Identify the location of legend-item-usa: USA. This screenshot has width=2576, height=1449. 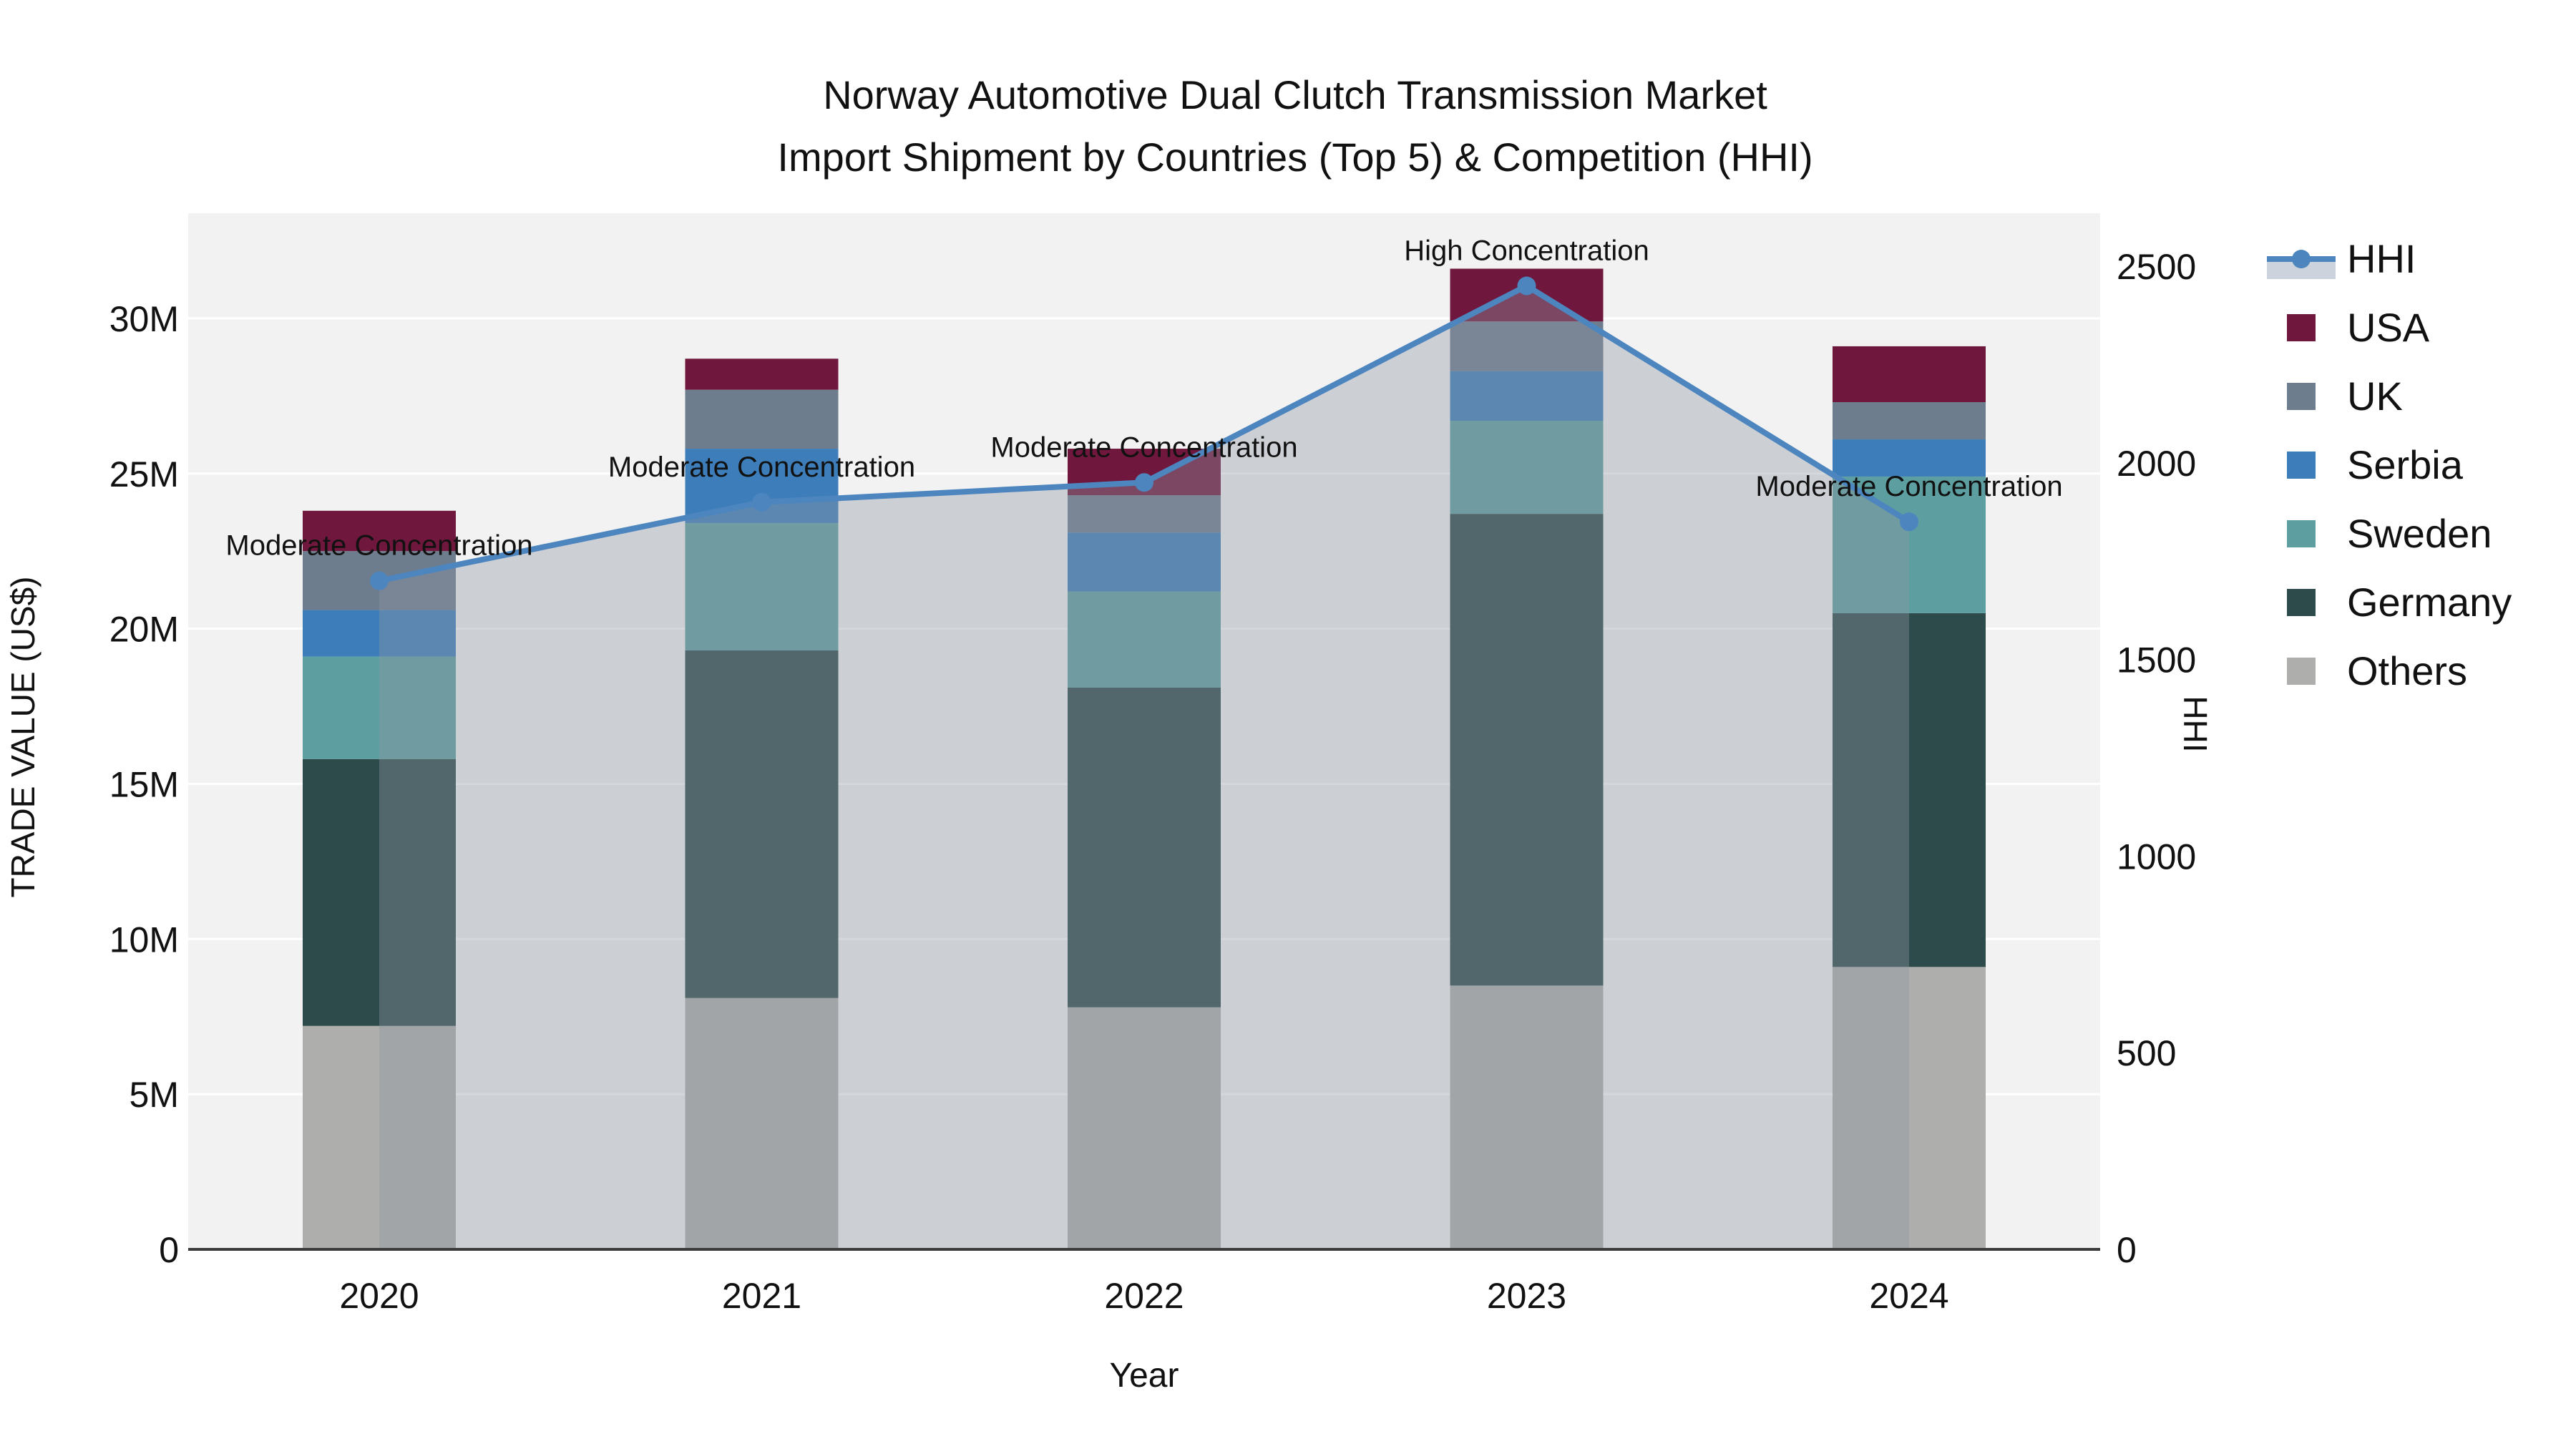
(2358, 327).